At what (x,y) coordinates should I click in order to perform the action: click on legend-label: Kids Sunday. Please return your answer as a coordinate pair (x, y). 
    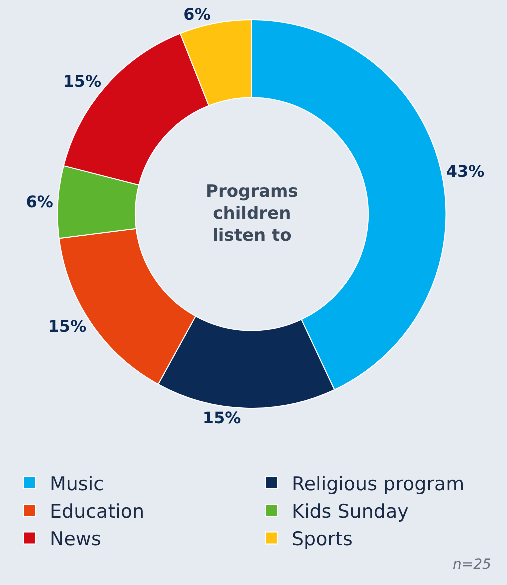
    Looking at the image, I should click on (350, 511).